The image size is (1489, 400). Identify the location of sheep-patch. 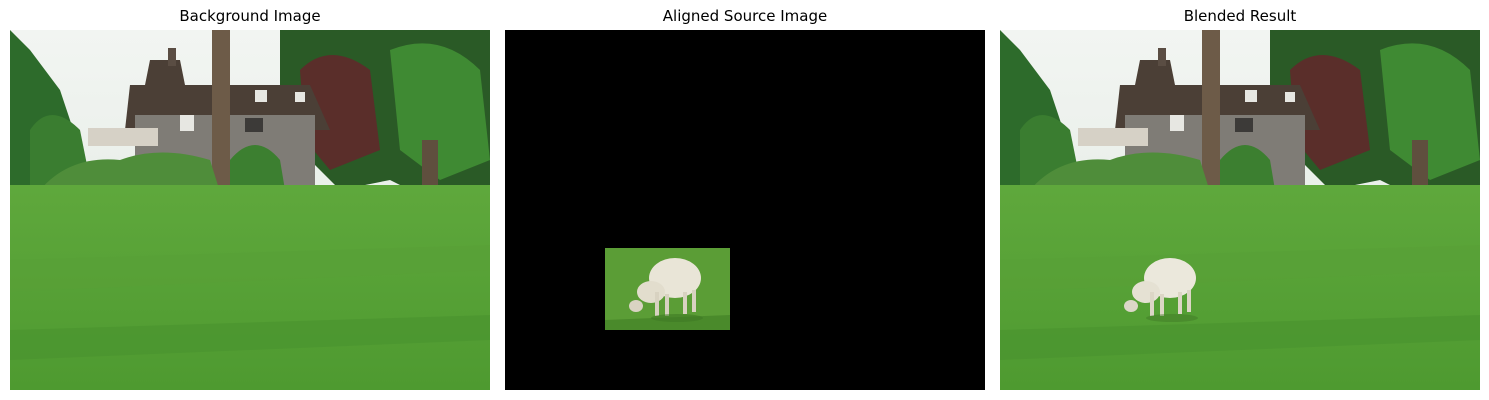
(667, 289).